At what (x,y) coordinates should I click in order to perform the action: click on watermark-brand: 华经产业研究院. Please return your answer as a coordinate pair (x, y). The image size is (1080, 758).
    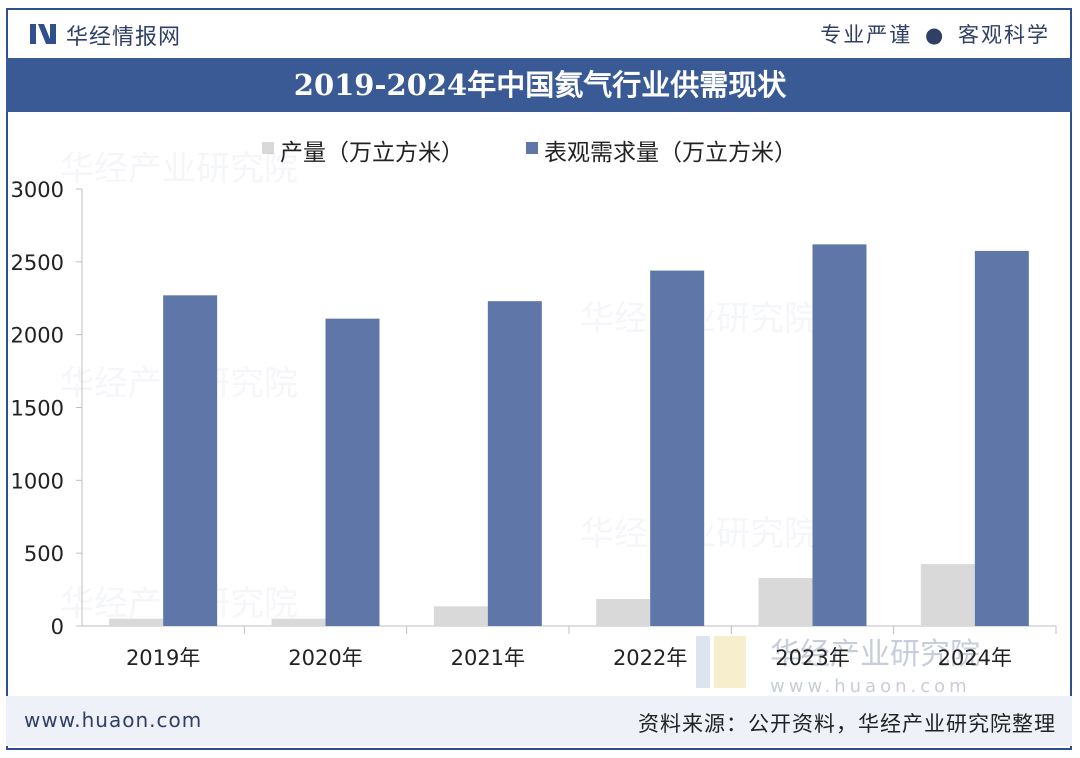
    Looking at the image, I should click on (875, 654).